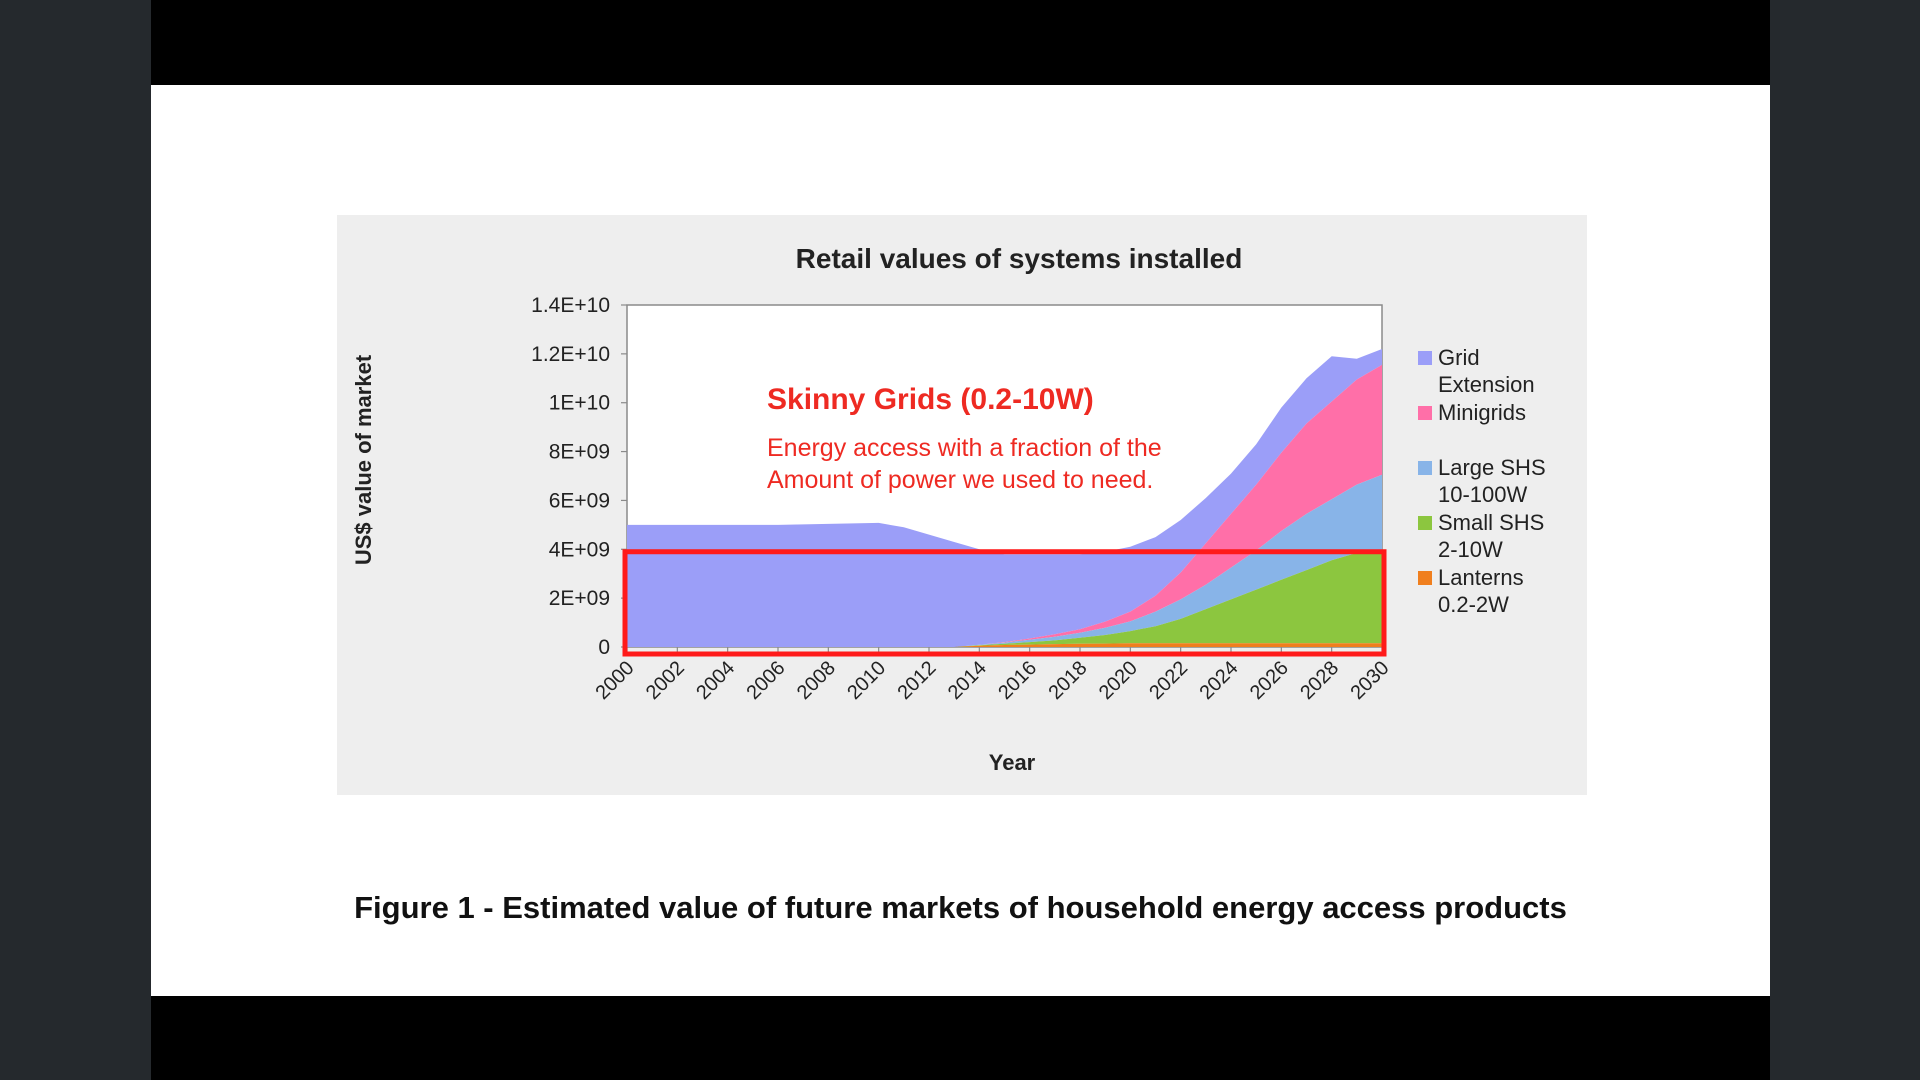 This screenshot has height=1080, width=1920. I want to click on area-minigrids, so click(1004, 505).